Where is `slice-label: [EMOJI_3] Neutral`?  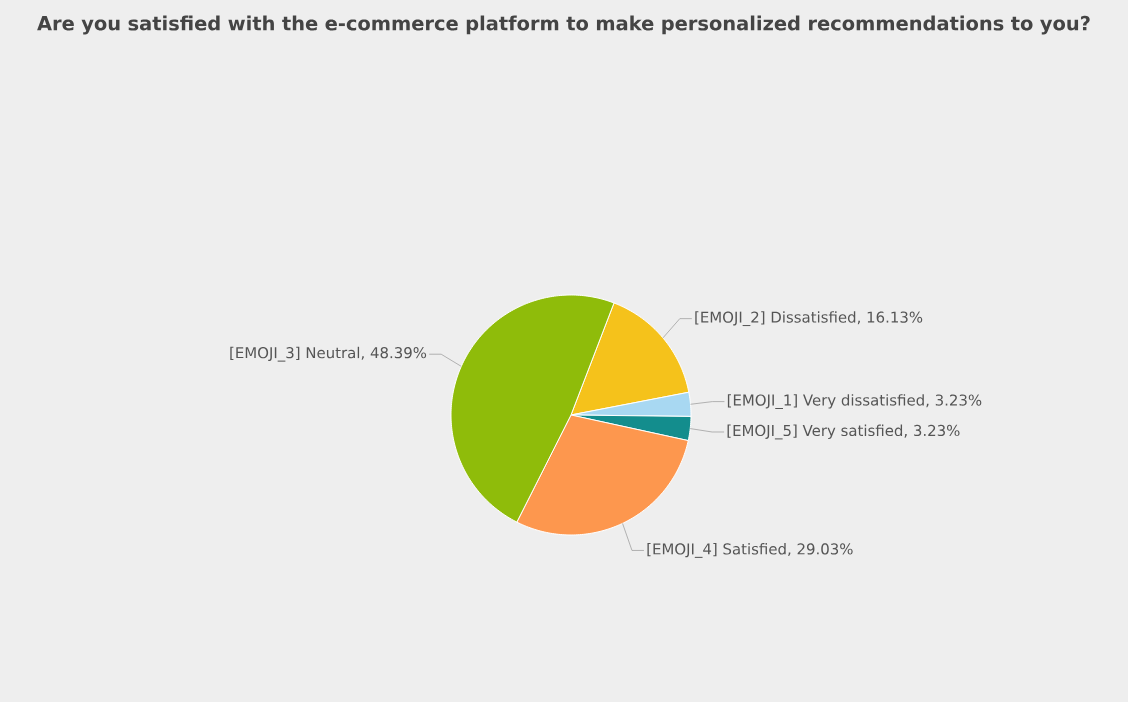
slice-label: [EMOJI_3] Neutral is located at coordinates (295, 354).